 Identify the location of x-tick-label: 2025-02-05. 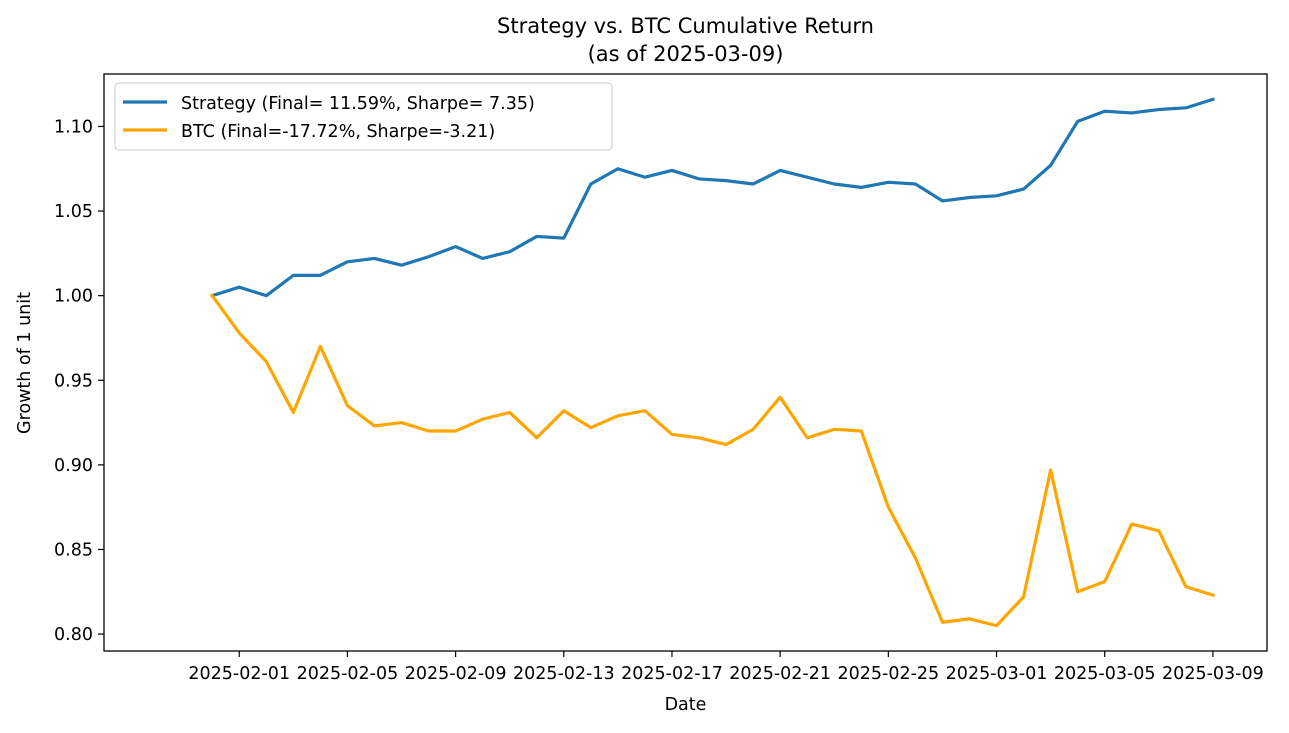
(348, 674).